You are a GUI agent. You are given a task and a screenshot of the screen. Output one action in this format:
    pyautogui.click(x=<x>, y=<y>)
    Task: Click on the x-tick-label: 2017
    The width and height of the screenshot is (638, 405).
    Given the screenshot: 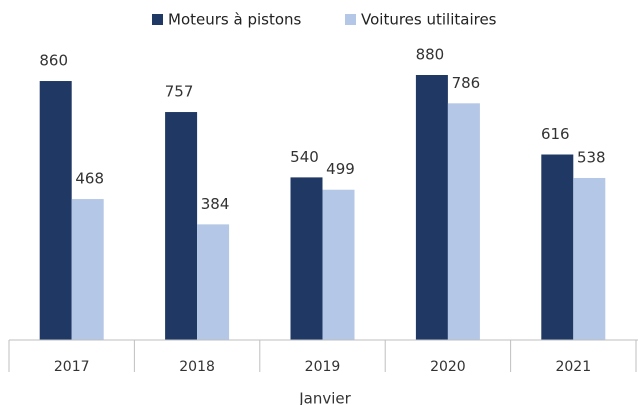 What is the action you would take?
    pyautogui.click(x=72, y=367)
    